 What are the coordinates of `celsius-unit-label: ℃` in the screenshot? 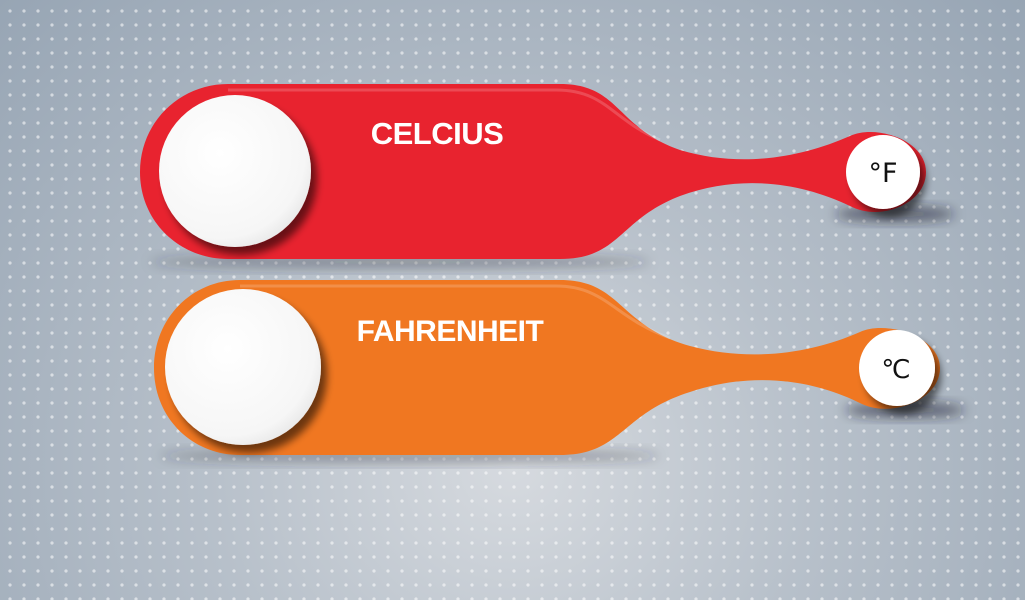 It's located at (895, 370).